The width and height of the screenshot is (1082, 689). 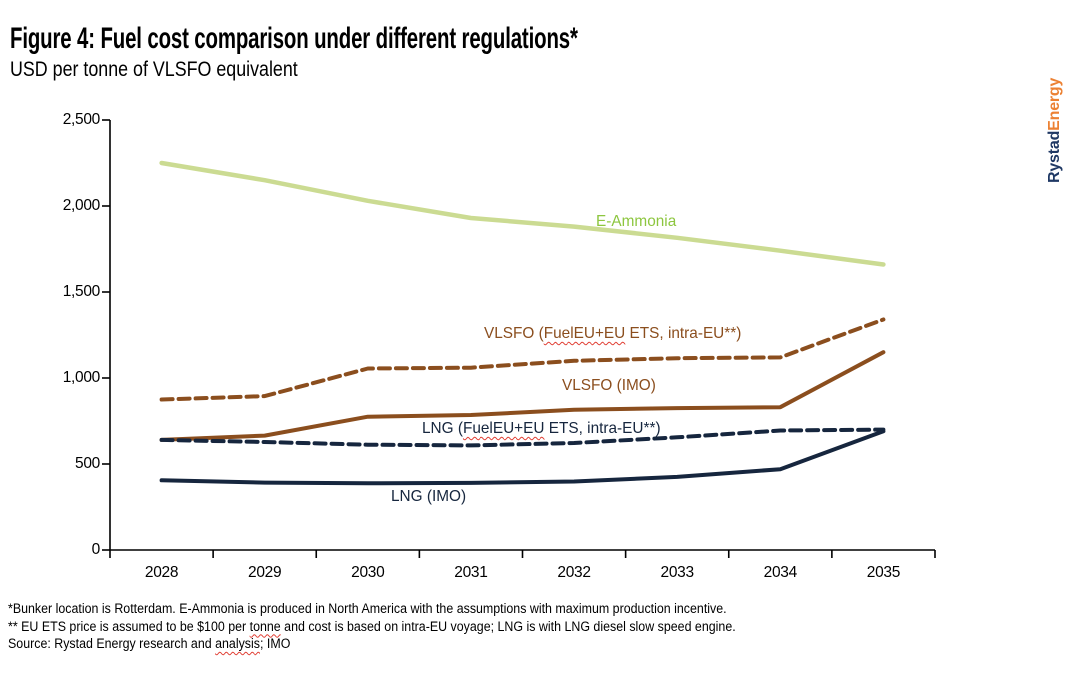 I want to click on y-axis-tick-label: 1,000, so click(x=81, y=377).